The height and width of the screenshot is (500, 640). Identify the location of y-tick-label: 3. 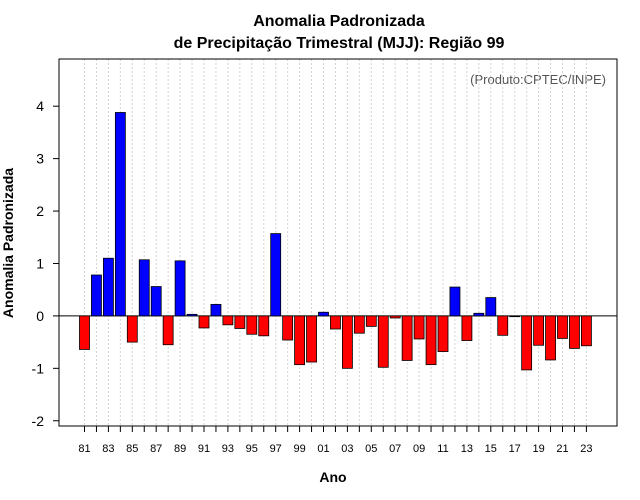
(40, 159).